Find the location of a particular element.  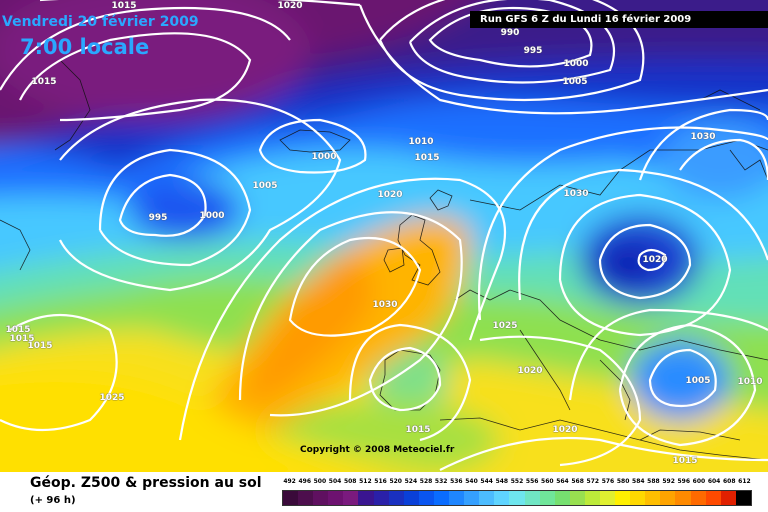

scale-label: 552 is located at coordinates (517, 481).